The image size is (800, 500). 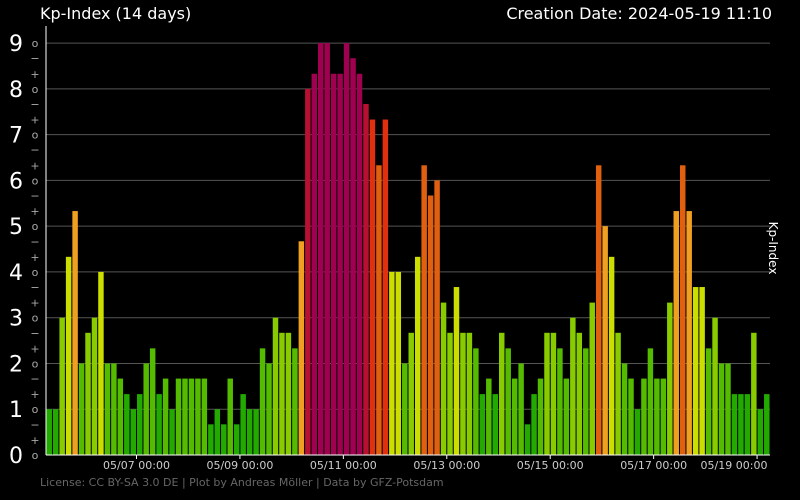 What do you see at coordinates (16, 90) in the screenshot?
I see `y-tick-label: 8` at bounding box center [16, 90].